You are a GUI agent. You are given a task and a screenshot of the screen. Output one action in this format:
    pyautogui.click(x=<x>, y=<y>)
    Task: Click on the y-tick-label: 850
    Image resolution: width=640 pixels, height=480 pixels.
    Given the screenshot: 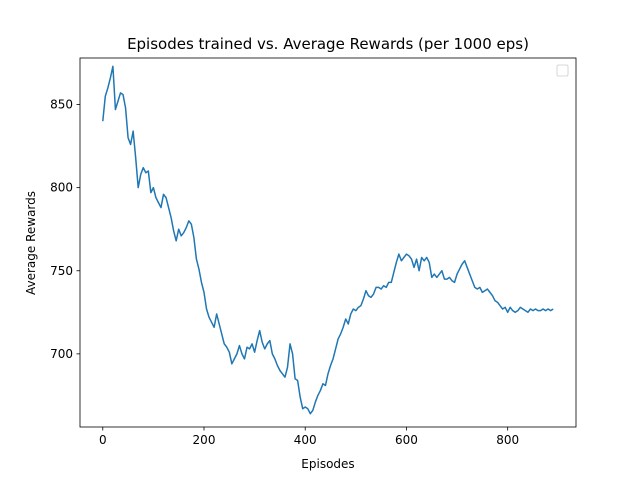 What is the action you would take?
    pyautogui.click(x=61, y=105)
    